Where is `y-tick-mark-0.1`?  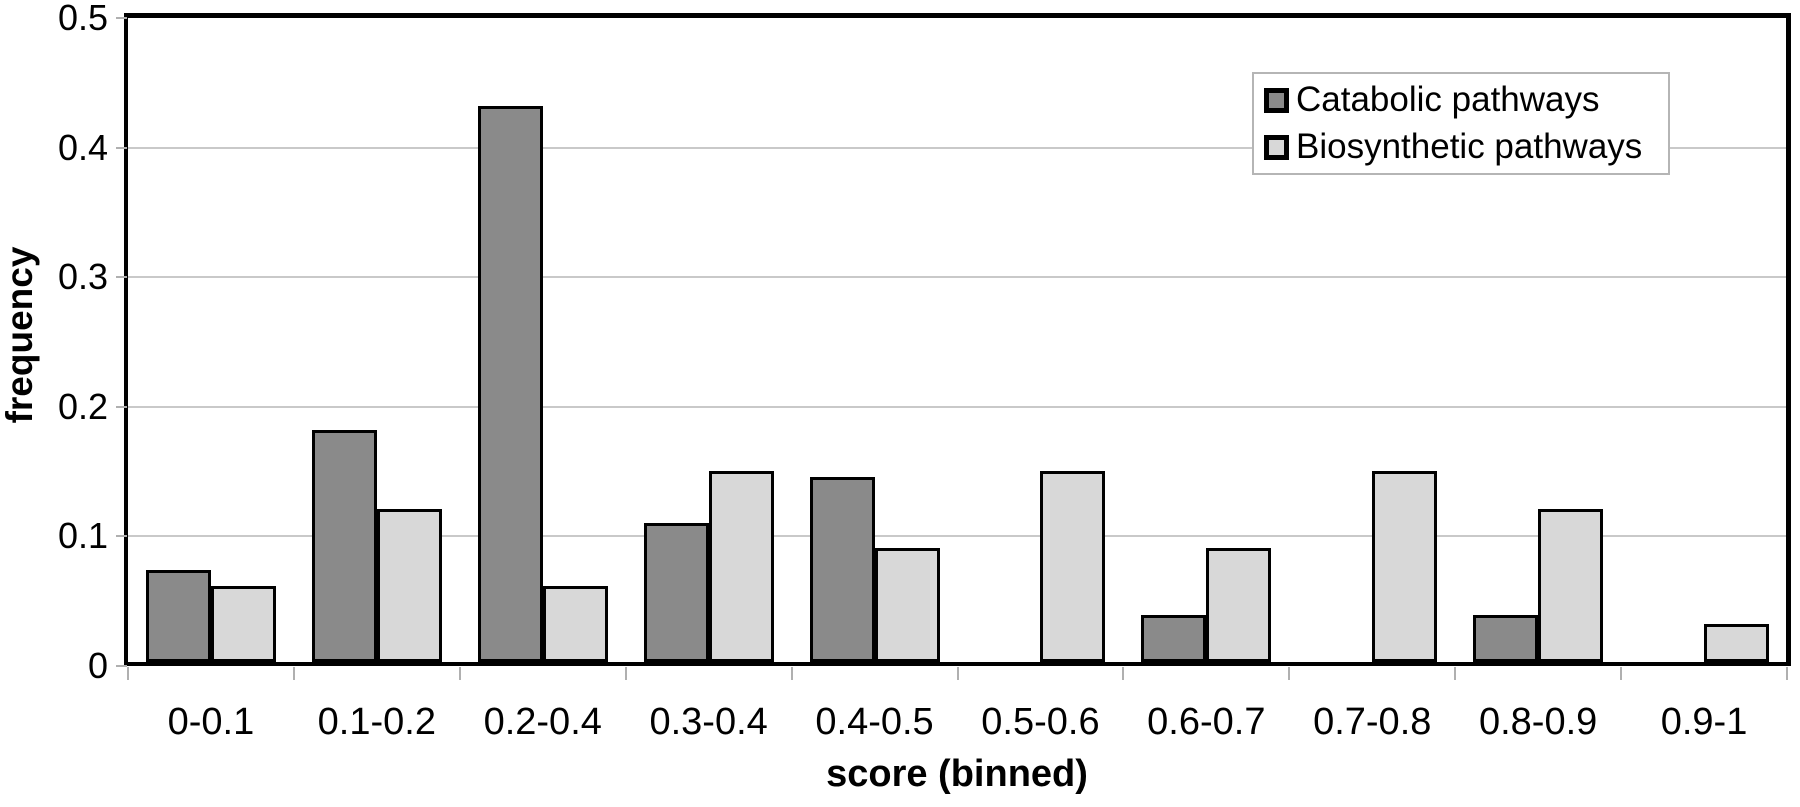 y-tick-mark-0.1 is located at coordinates (121, 536).